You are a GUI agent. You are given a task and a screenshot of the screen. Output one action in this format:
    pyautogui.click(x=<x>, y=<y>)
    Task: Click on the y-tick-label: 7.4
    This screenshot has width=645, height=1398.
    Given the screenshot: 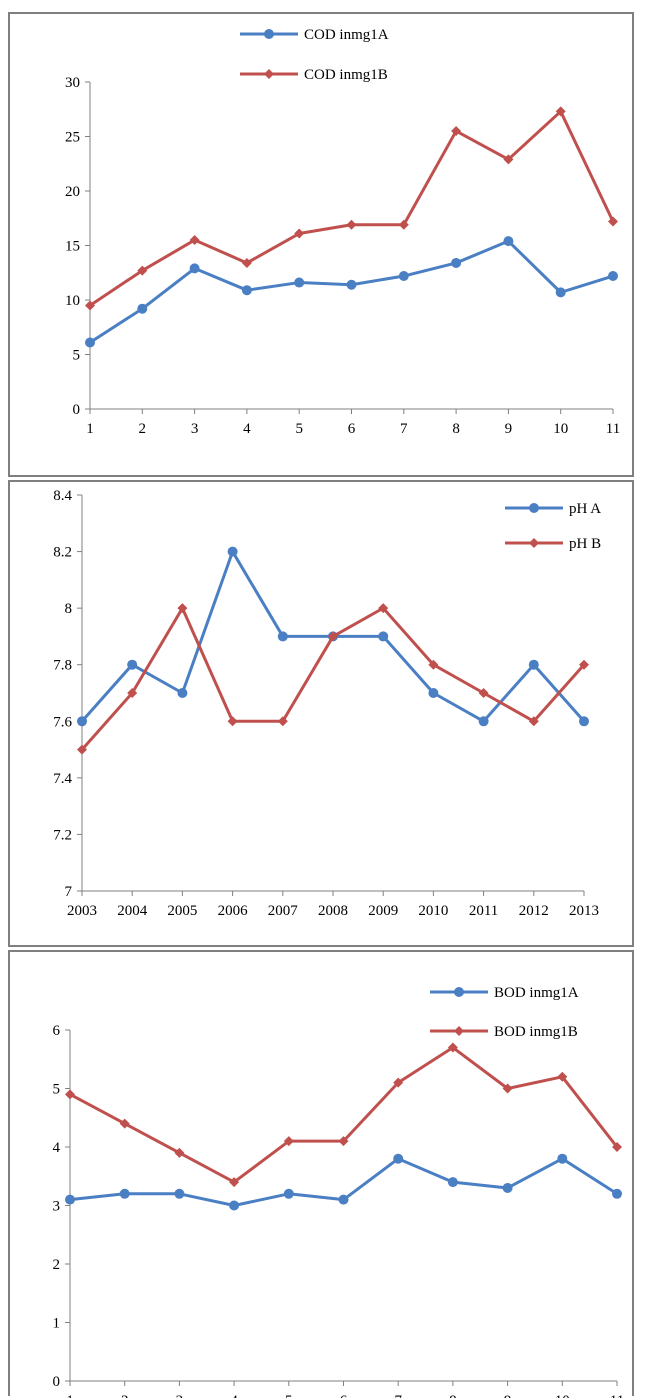 What is the action you would take?
    pyautogui.click(x=62, y=779)
    